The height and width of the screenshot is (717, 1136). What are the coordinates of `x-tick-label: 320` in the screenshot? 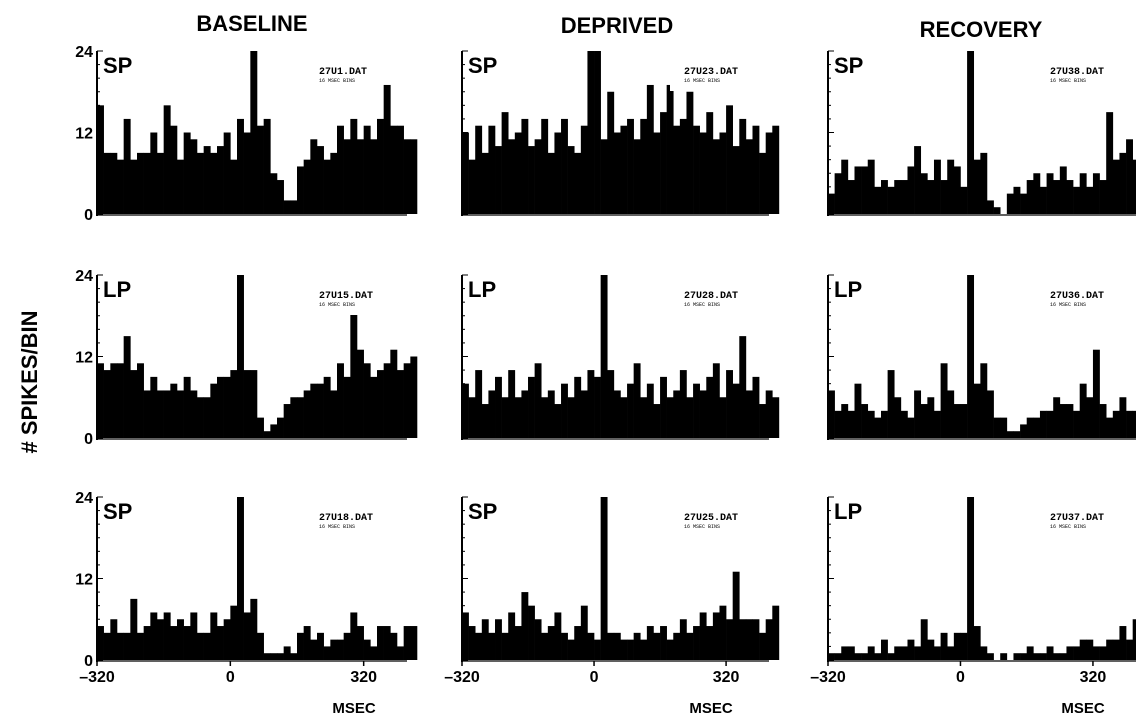 It's located at (1093, 677).